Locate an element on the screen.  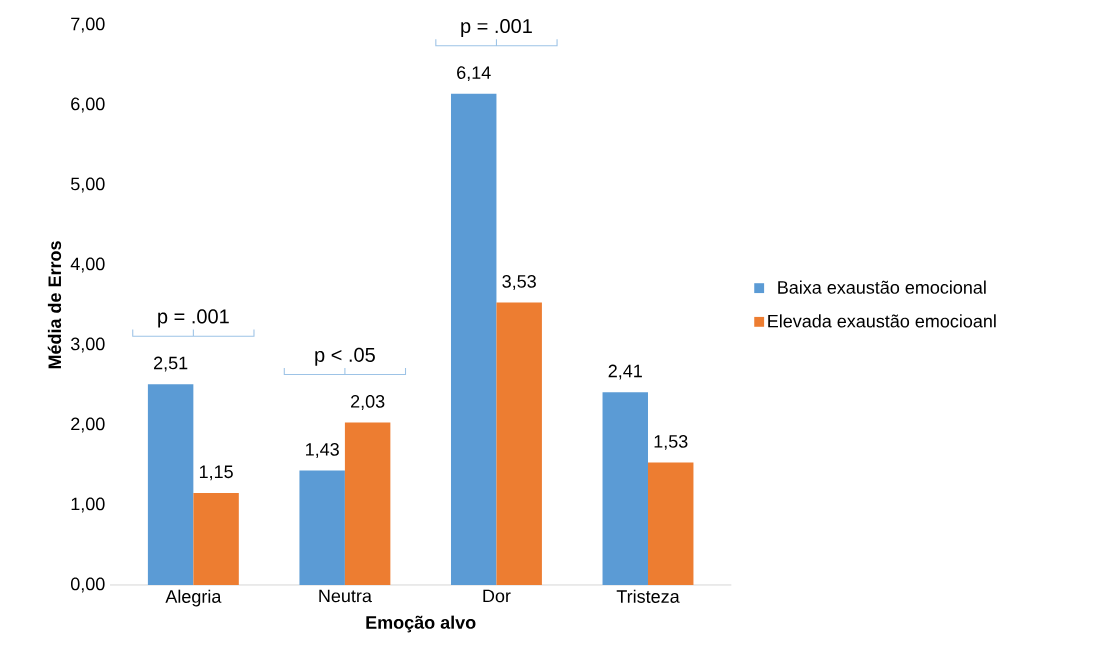
data-label: 1,15 is located at coordinates (216, 473).